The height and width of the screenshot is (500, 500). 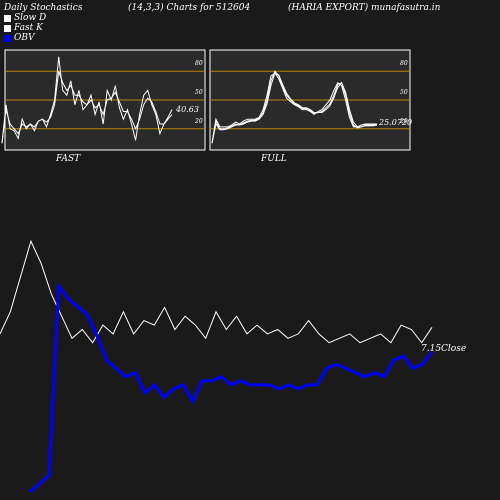 I want to click on legend-swatch-fast-k, so click(x=7, y=28).